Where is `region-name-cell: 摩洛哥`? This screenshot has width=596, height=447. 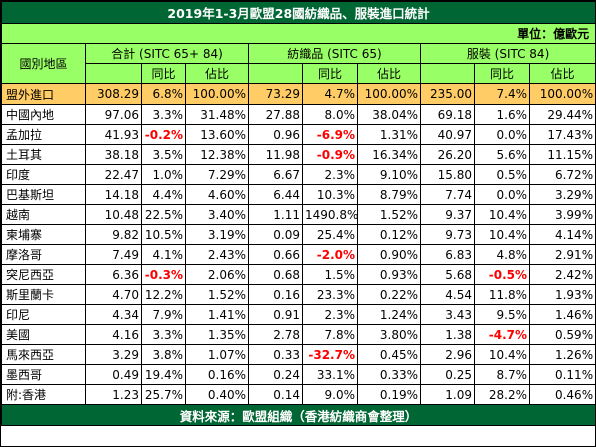 region-name-cell: 摩洛哥 is located at coordinates (43, 254).